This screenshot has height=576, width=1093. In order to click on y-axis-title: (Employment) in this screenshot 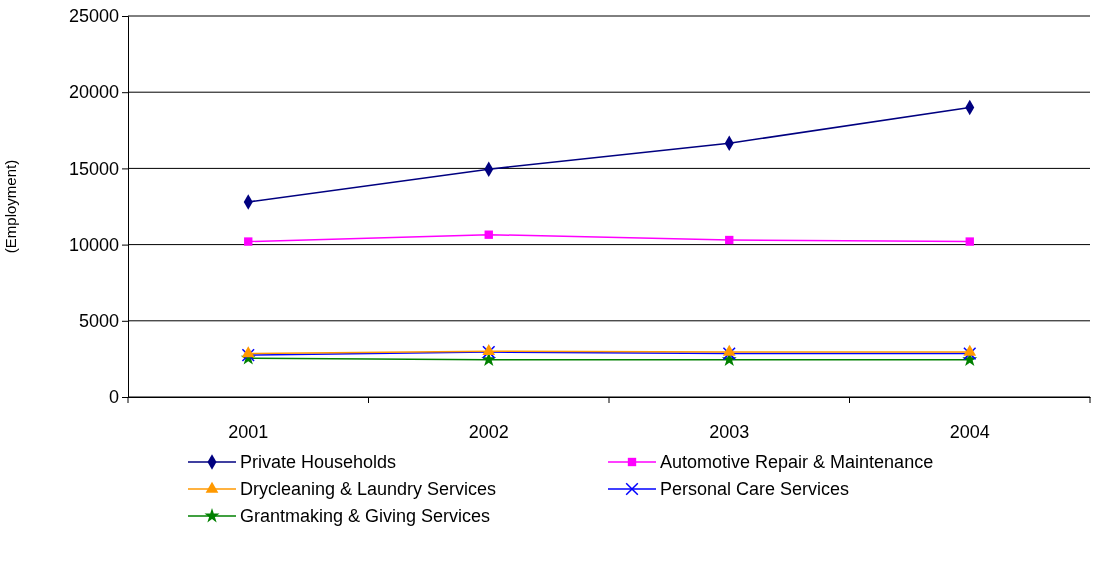, I will do `click(10, 206)`.